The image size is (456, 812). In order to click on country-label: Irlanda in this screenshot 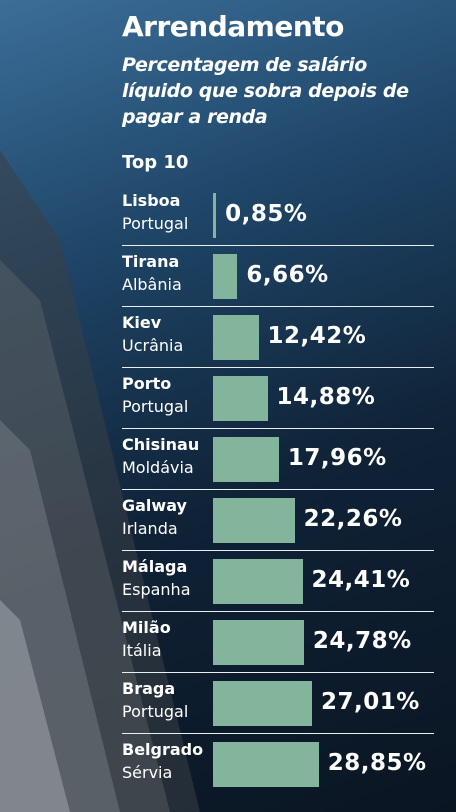, I will do `click(150, 528)`.